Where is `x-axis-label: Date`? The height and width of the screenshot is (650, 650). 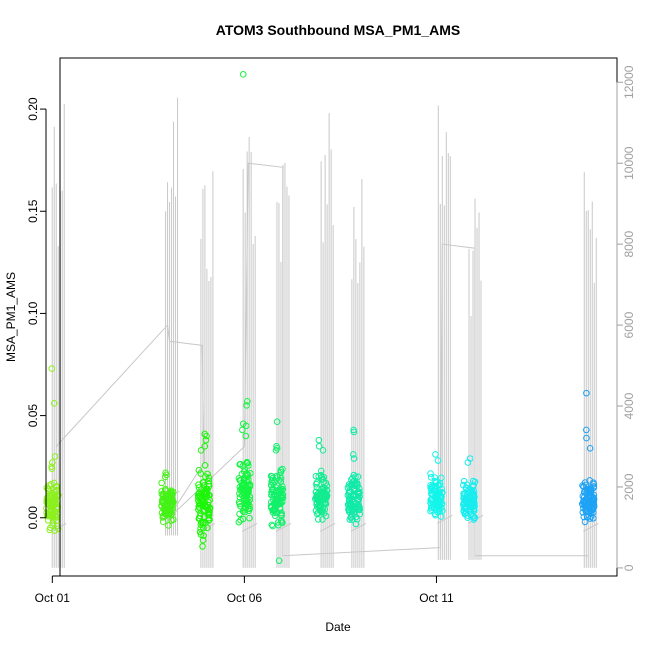
x-axis-label: Date is located at coordinates (338, 627).